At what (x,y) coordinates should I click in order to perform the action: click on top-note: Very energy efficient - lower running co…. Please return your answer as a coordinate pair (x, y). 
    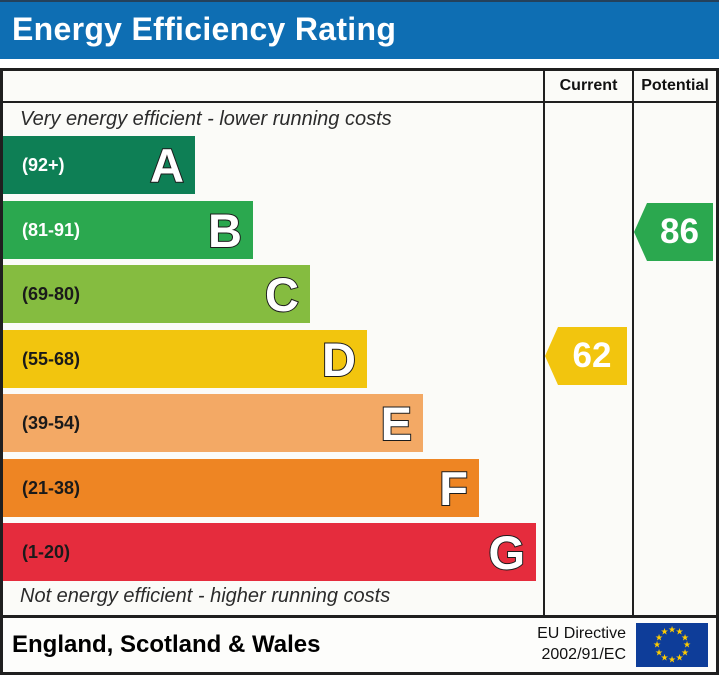
    Looking at the image, I should click on (206, 119).